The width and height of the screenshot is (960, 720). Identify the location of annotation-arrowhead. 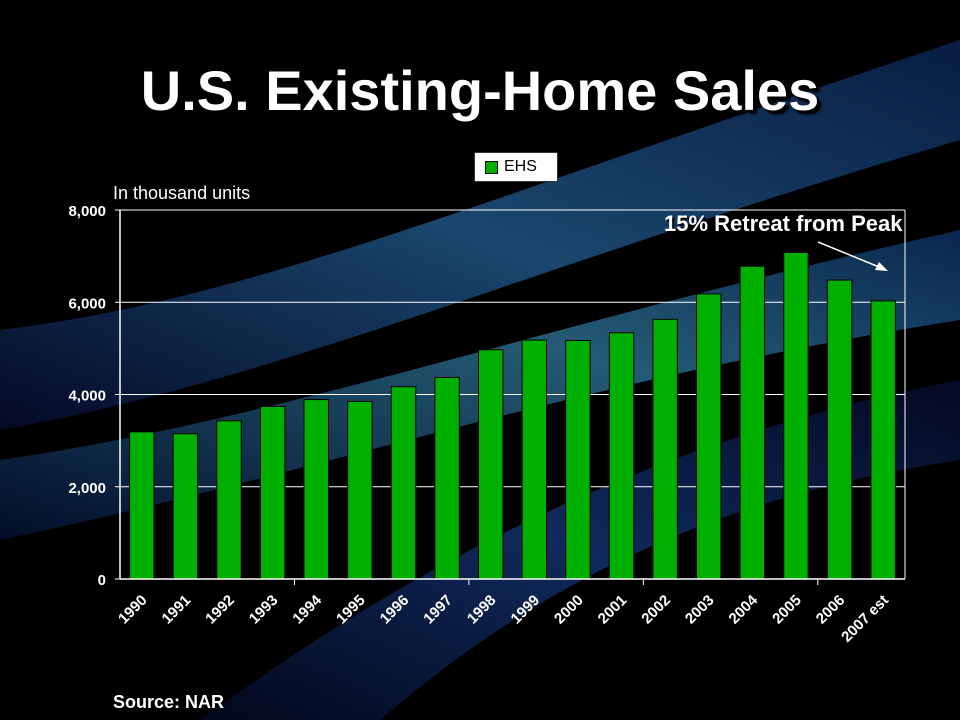
(881, 266).